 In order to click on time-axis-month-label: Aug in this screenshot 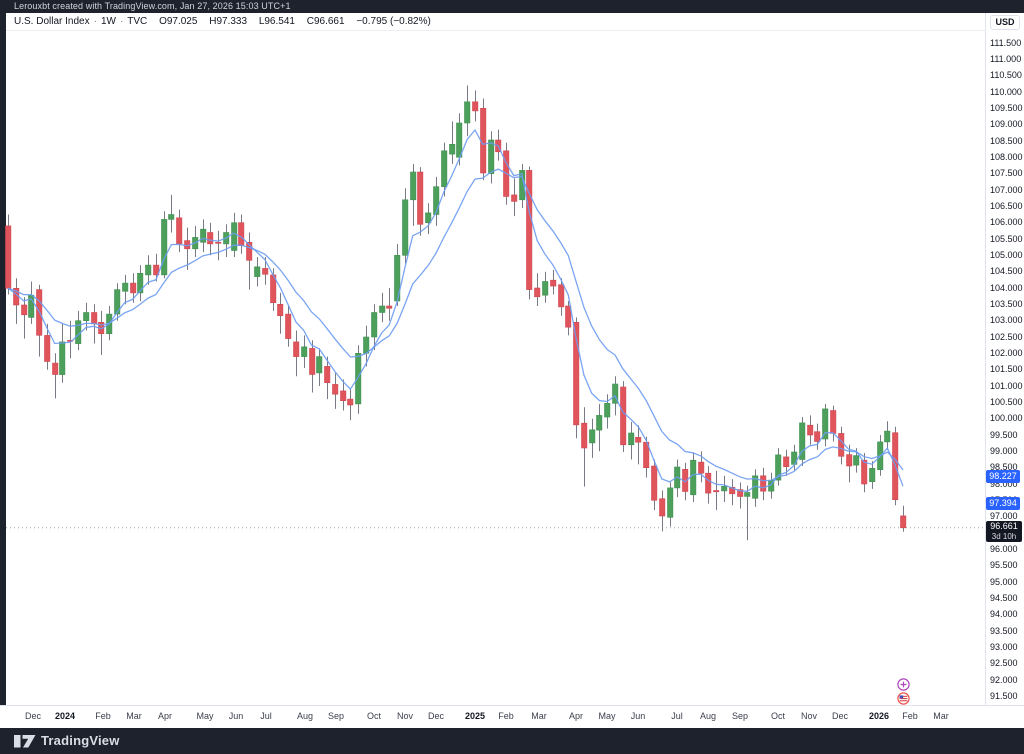, I will do `click(708, 716)`.